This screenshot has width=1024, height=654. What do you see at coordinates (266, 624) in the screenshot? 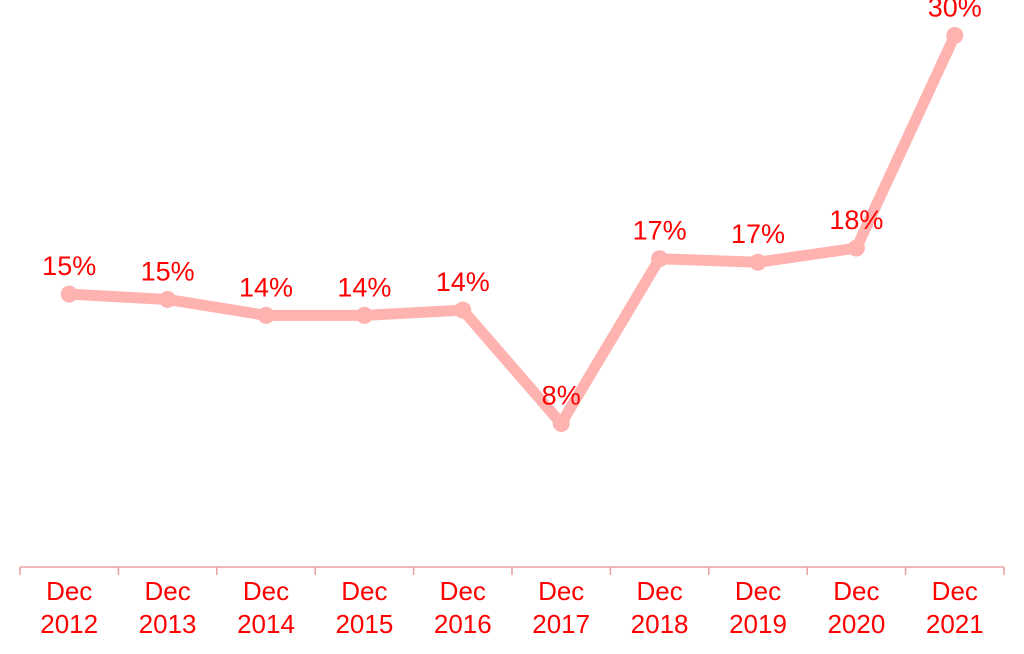
I see `x-tick-label: 2014` at bounding box center [266, 624].